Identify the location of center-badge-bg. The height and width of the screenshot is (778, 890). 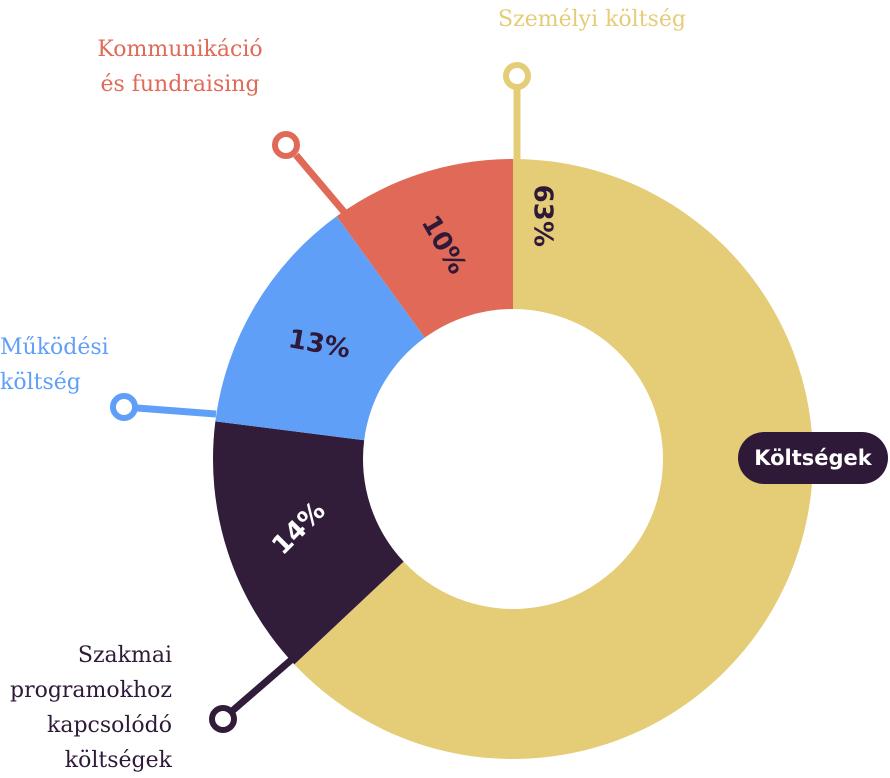
(813, 458).